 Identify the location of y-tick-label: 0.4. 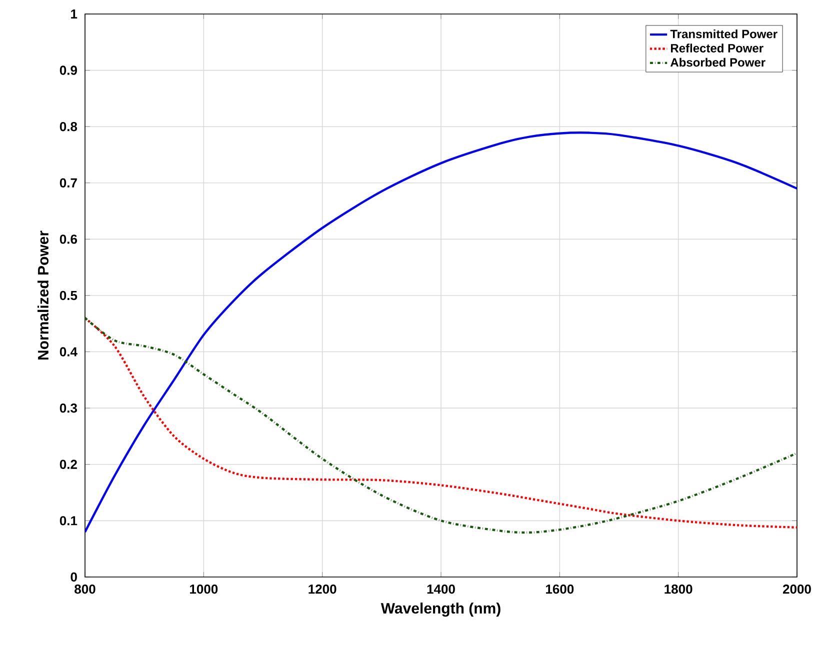
(69, 351).